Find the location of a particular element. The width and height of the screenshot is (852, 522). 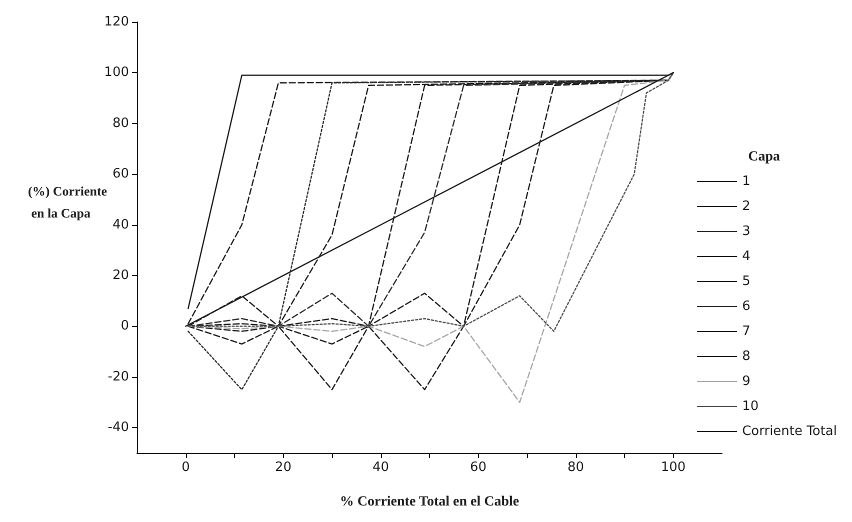

x-tick-label: 0 is located at coordinates (186, 467).